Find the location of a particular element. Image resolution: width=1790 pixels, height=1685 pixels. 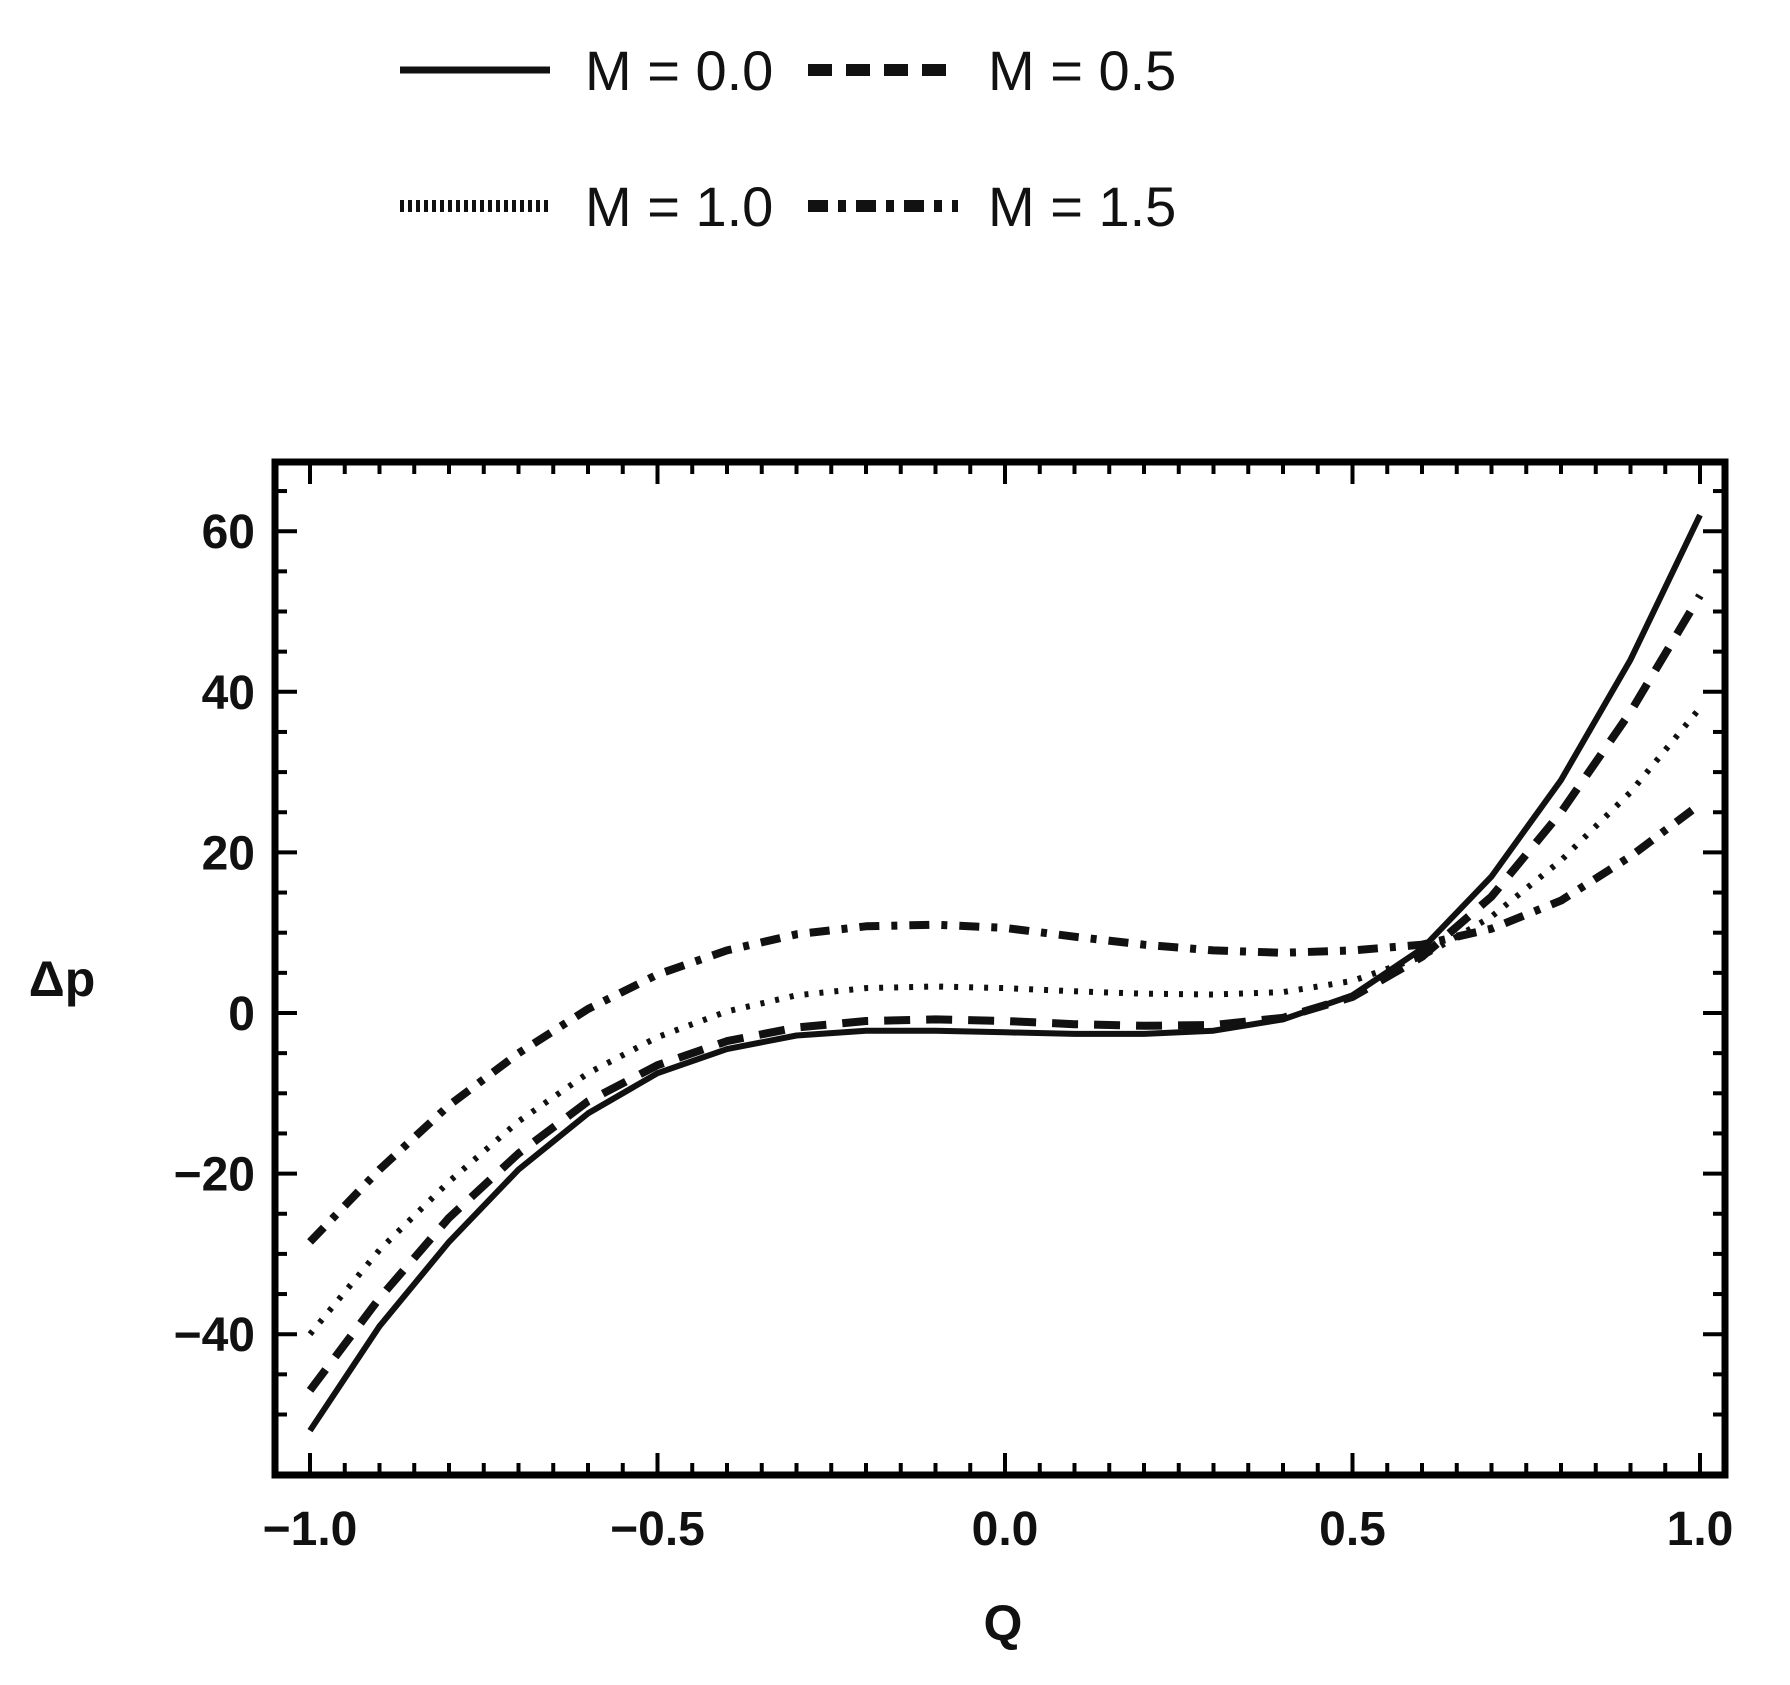

legend-label-1: M = 0.5 is located at coordinates (1082, 70).